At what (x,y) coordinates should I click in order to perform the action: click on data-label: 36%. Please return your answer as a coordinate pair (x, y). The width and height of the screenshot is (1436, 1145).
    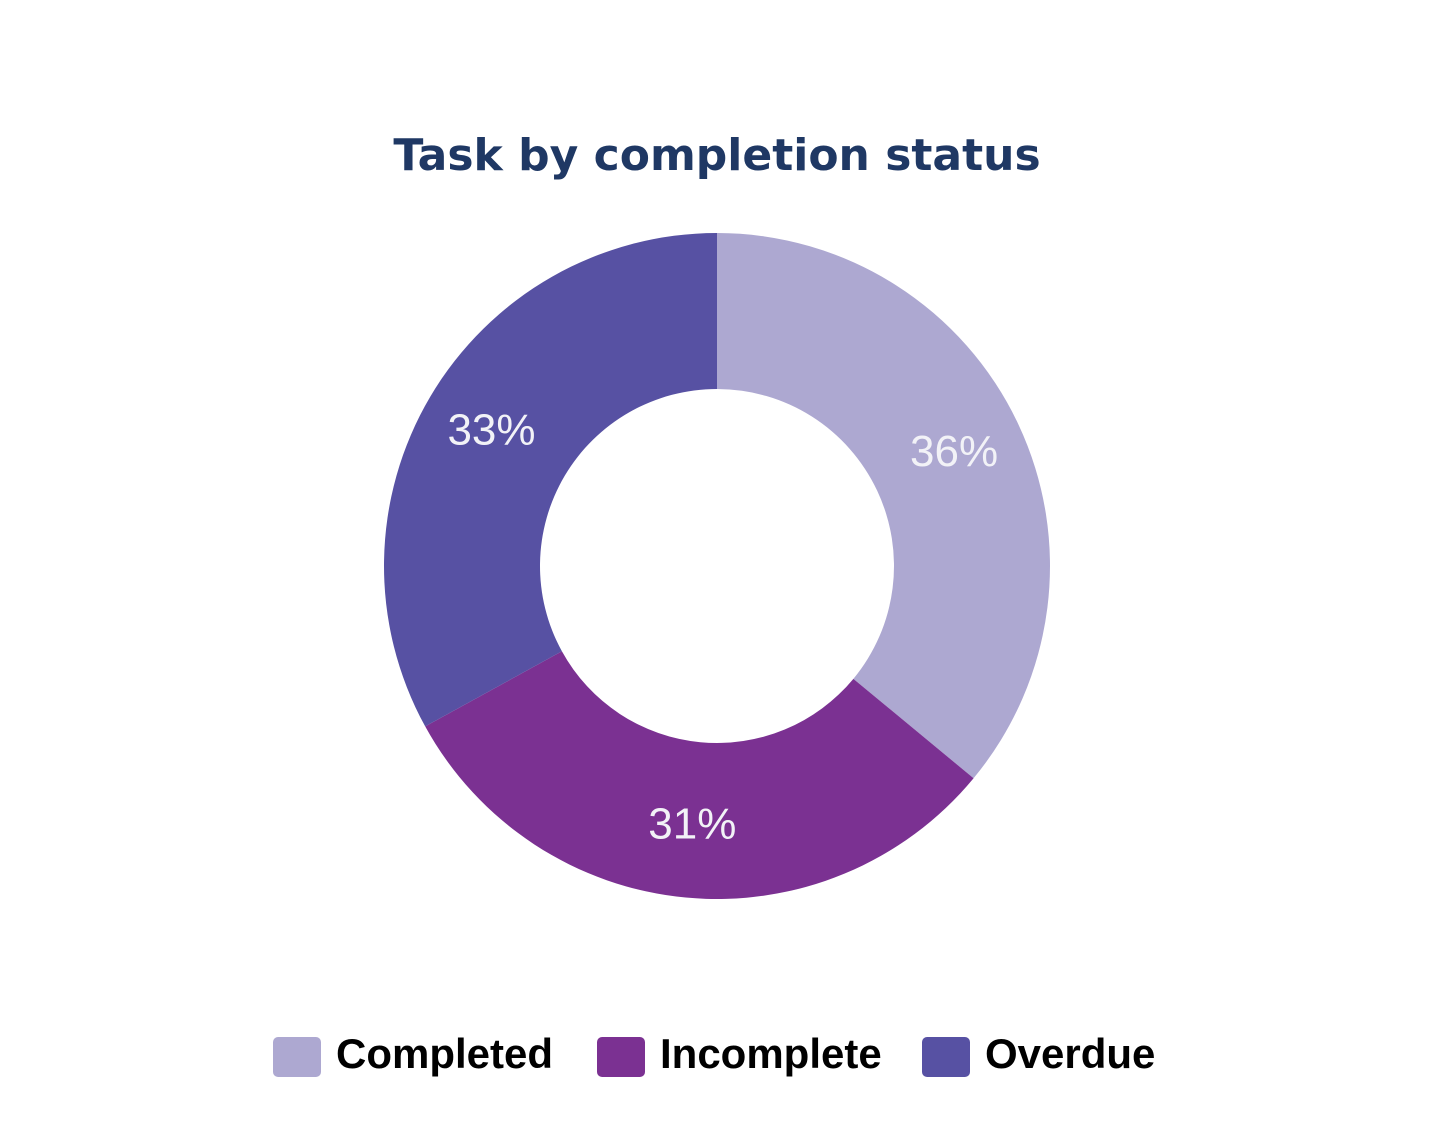
    Looking at the image, I should click on (954, 451).